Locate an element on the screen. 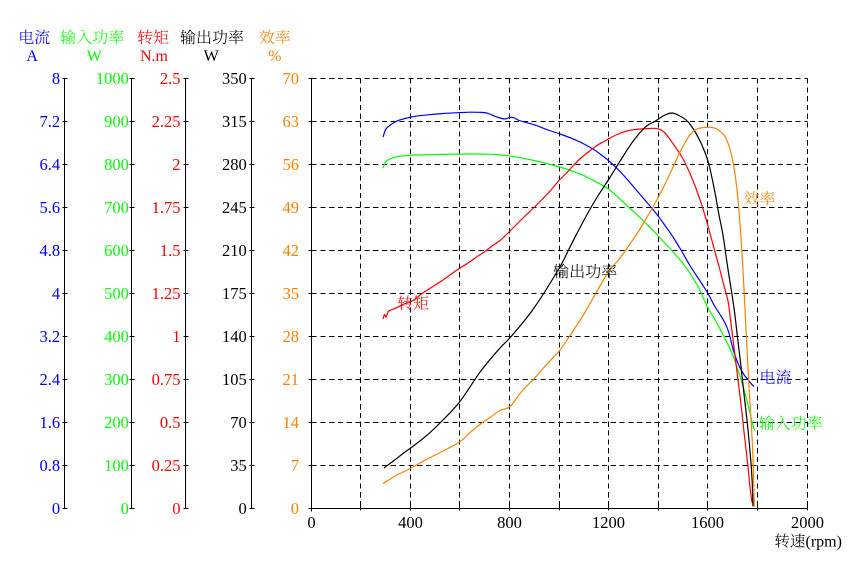 The width and height of the screenshot is (858, 576). svg-text: 105 is located at coordinates (234, 379).